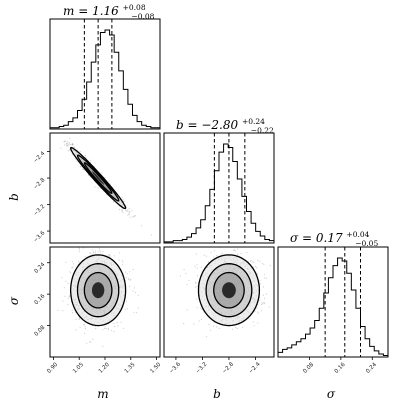  Describe the element at coordinates (78, 367) in the screenshot. I see `xtick-label-m: 1.05` at that location.